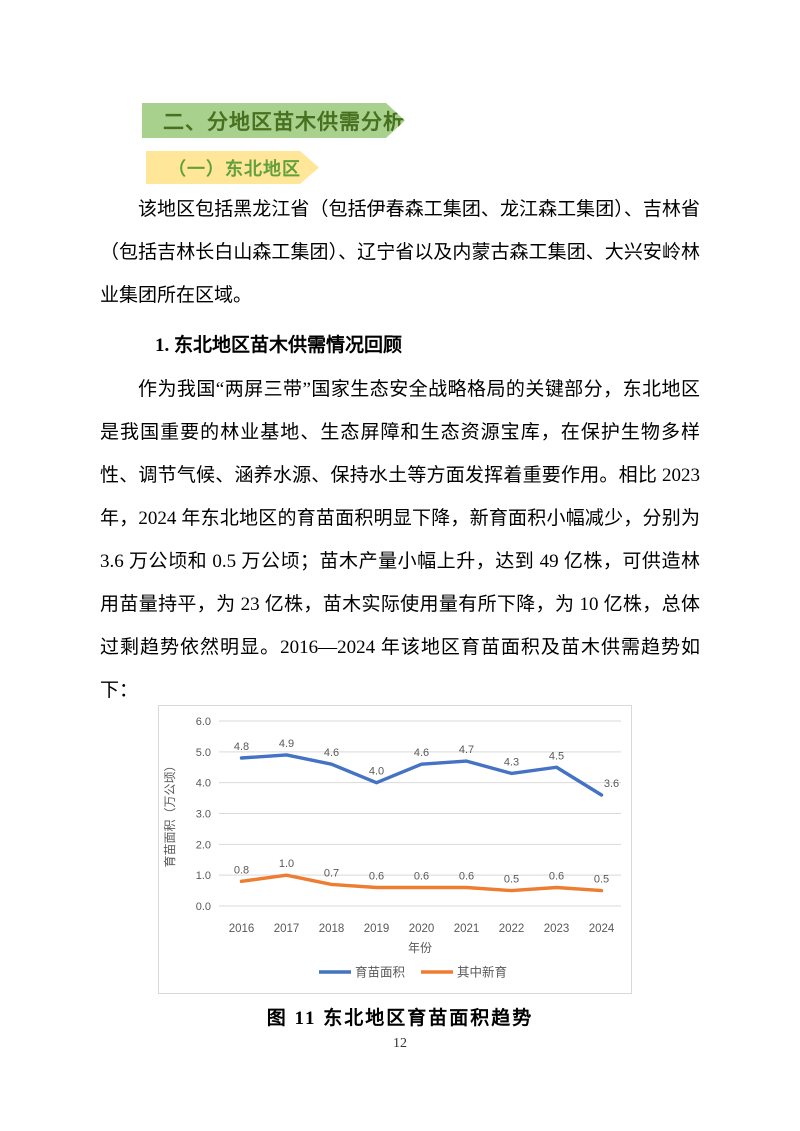 The height and width of the screenshot is (1131, 800). What do you see at coordinates (466, 750) in the screenshot?
I see `data-label: 4.7` at bounding box center [466, 750].